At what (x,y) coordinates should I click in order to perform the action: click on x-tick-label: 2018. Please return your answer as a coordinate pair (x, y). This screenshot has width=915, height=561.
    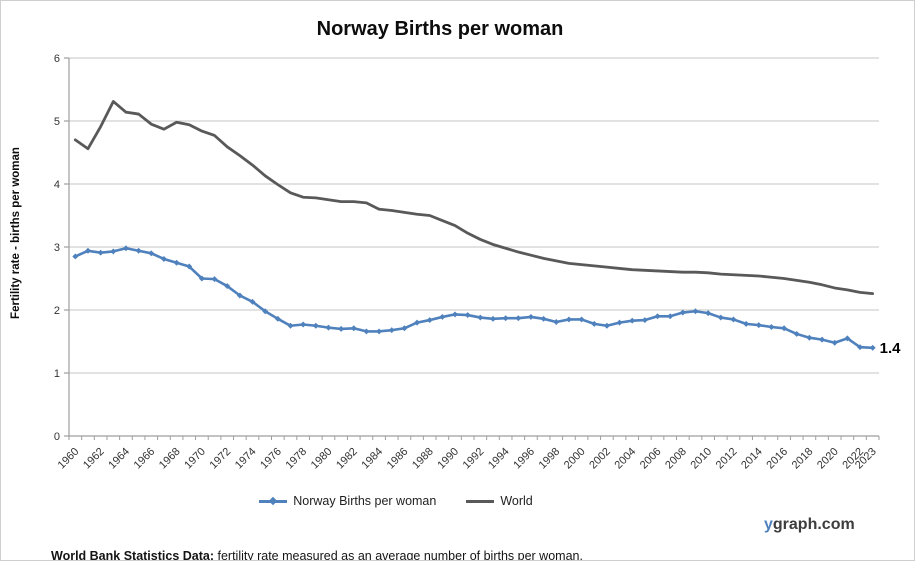
    Looking at the image, I should click on (803, 459).